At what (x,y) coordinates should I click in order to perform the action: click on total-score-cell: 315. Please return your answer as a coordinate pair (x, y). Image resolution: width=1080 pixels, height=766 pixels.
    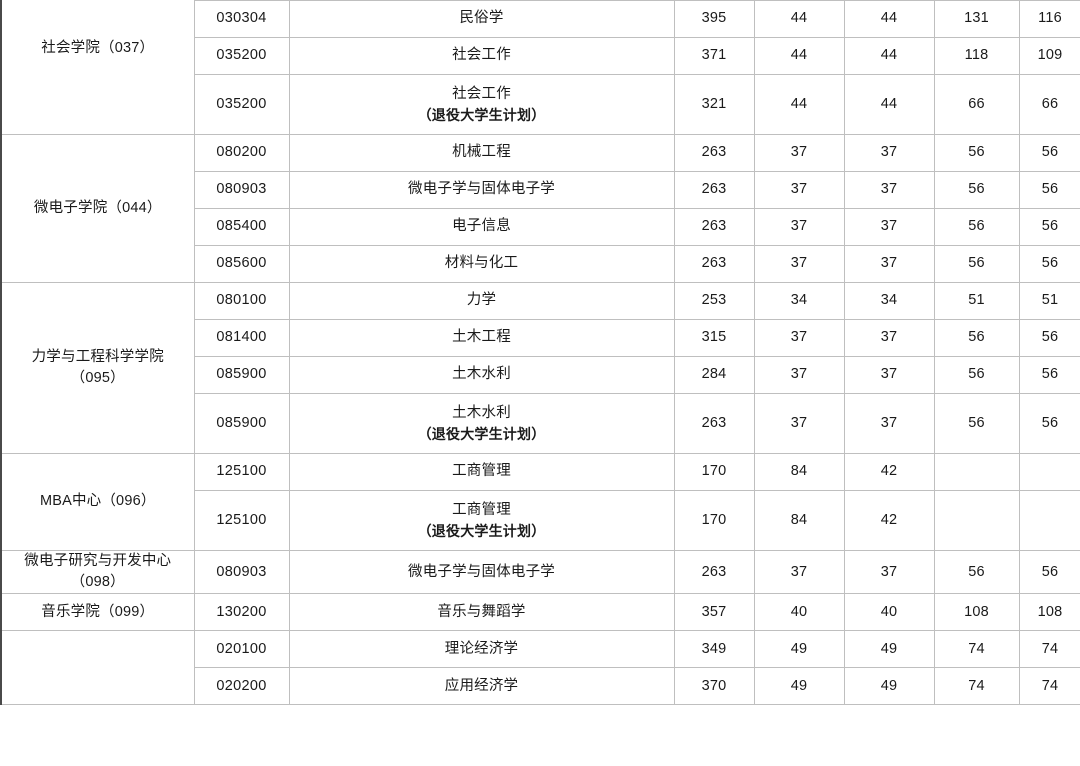
    Looking at the image, I should click on (714, 338).